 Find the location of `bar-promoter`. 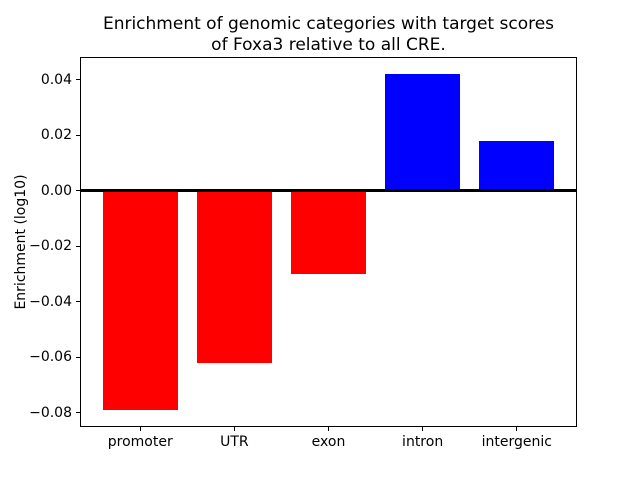

bar-promoter is located at coordinates (140, 300).